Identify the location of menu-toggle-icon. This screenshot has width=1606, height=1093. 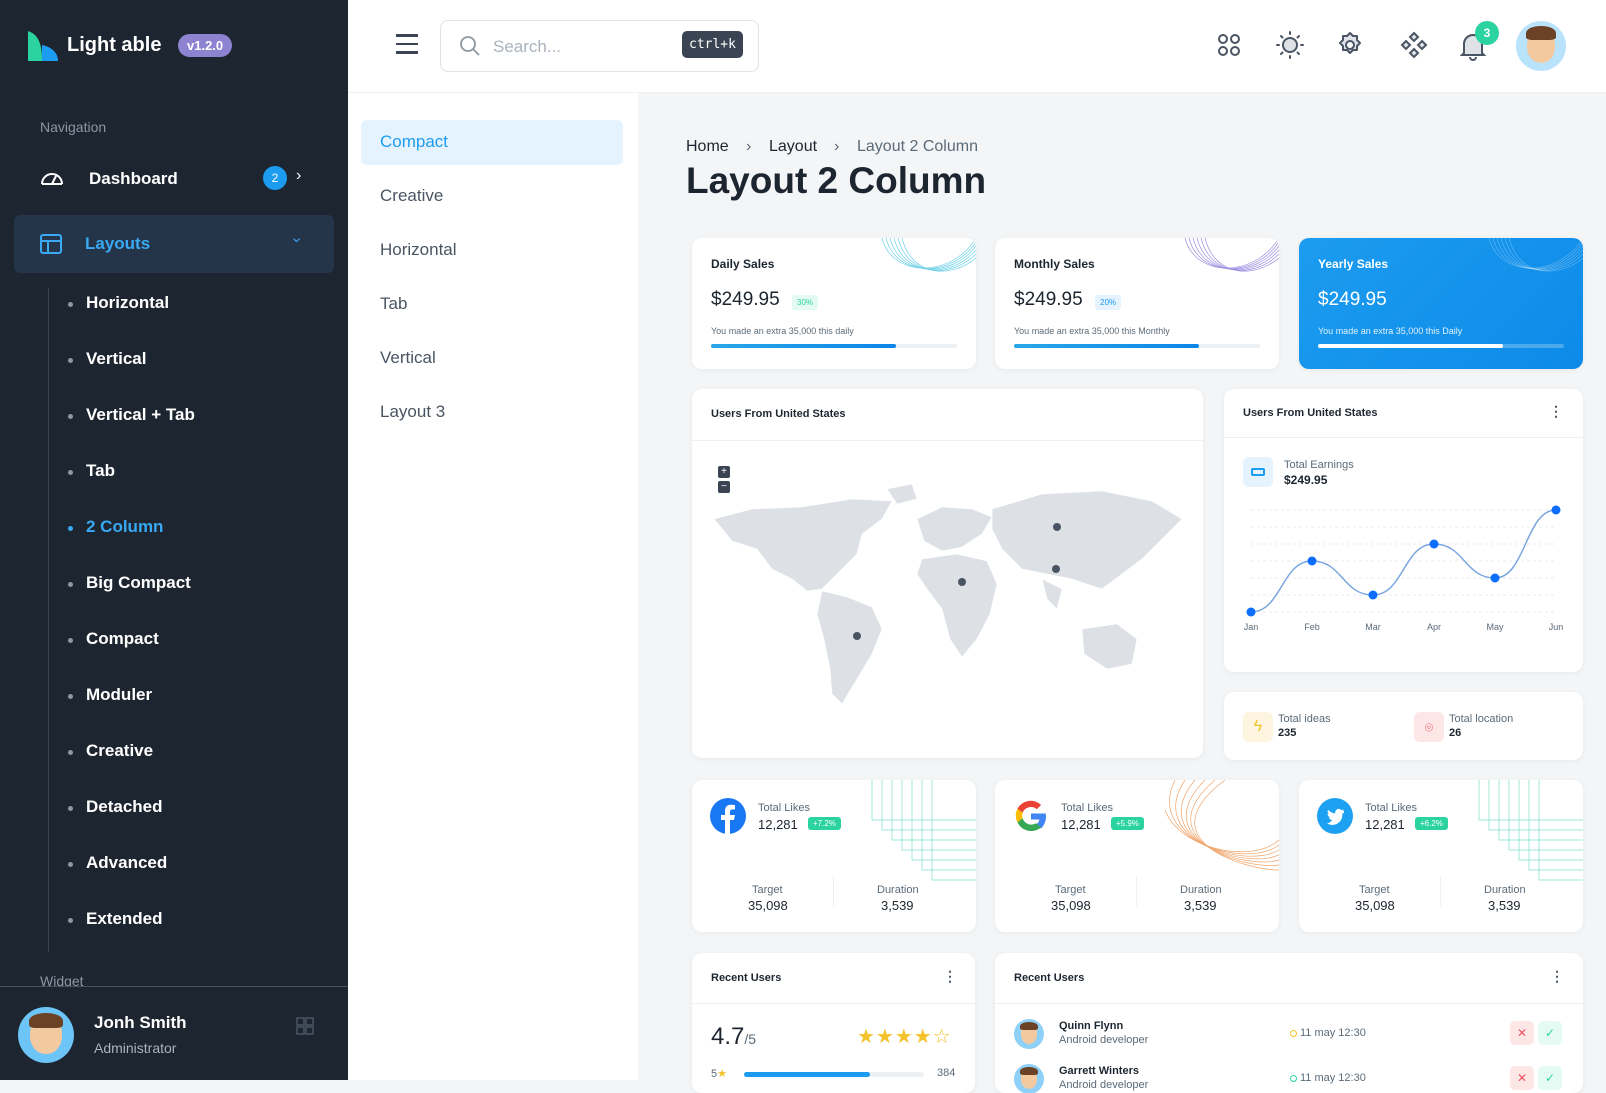
(407, 44).